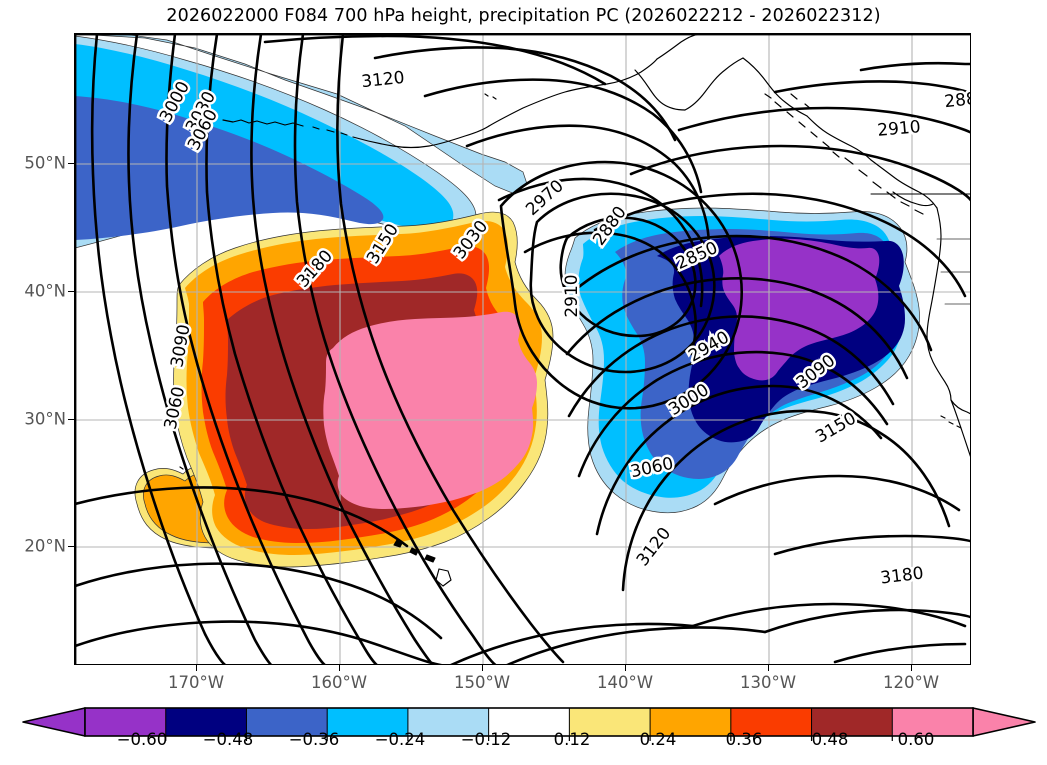 This screenshot has width=1047, height=765. I want to click on coast-alaska-south, so click(573, 92).